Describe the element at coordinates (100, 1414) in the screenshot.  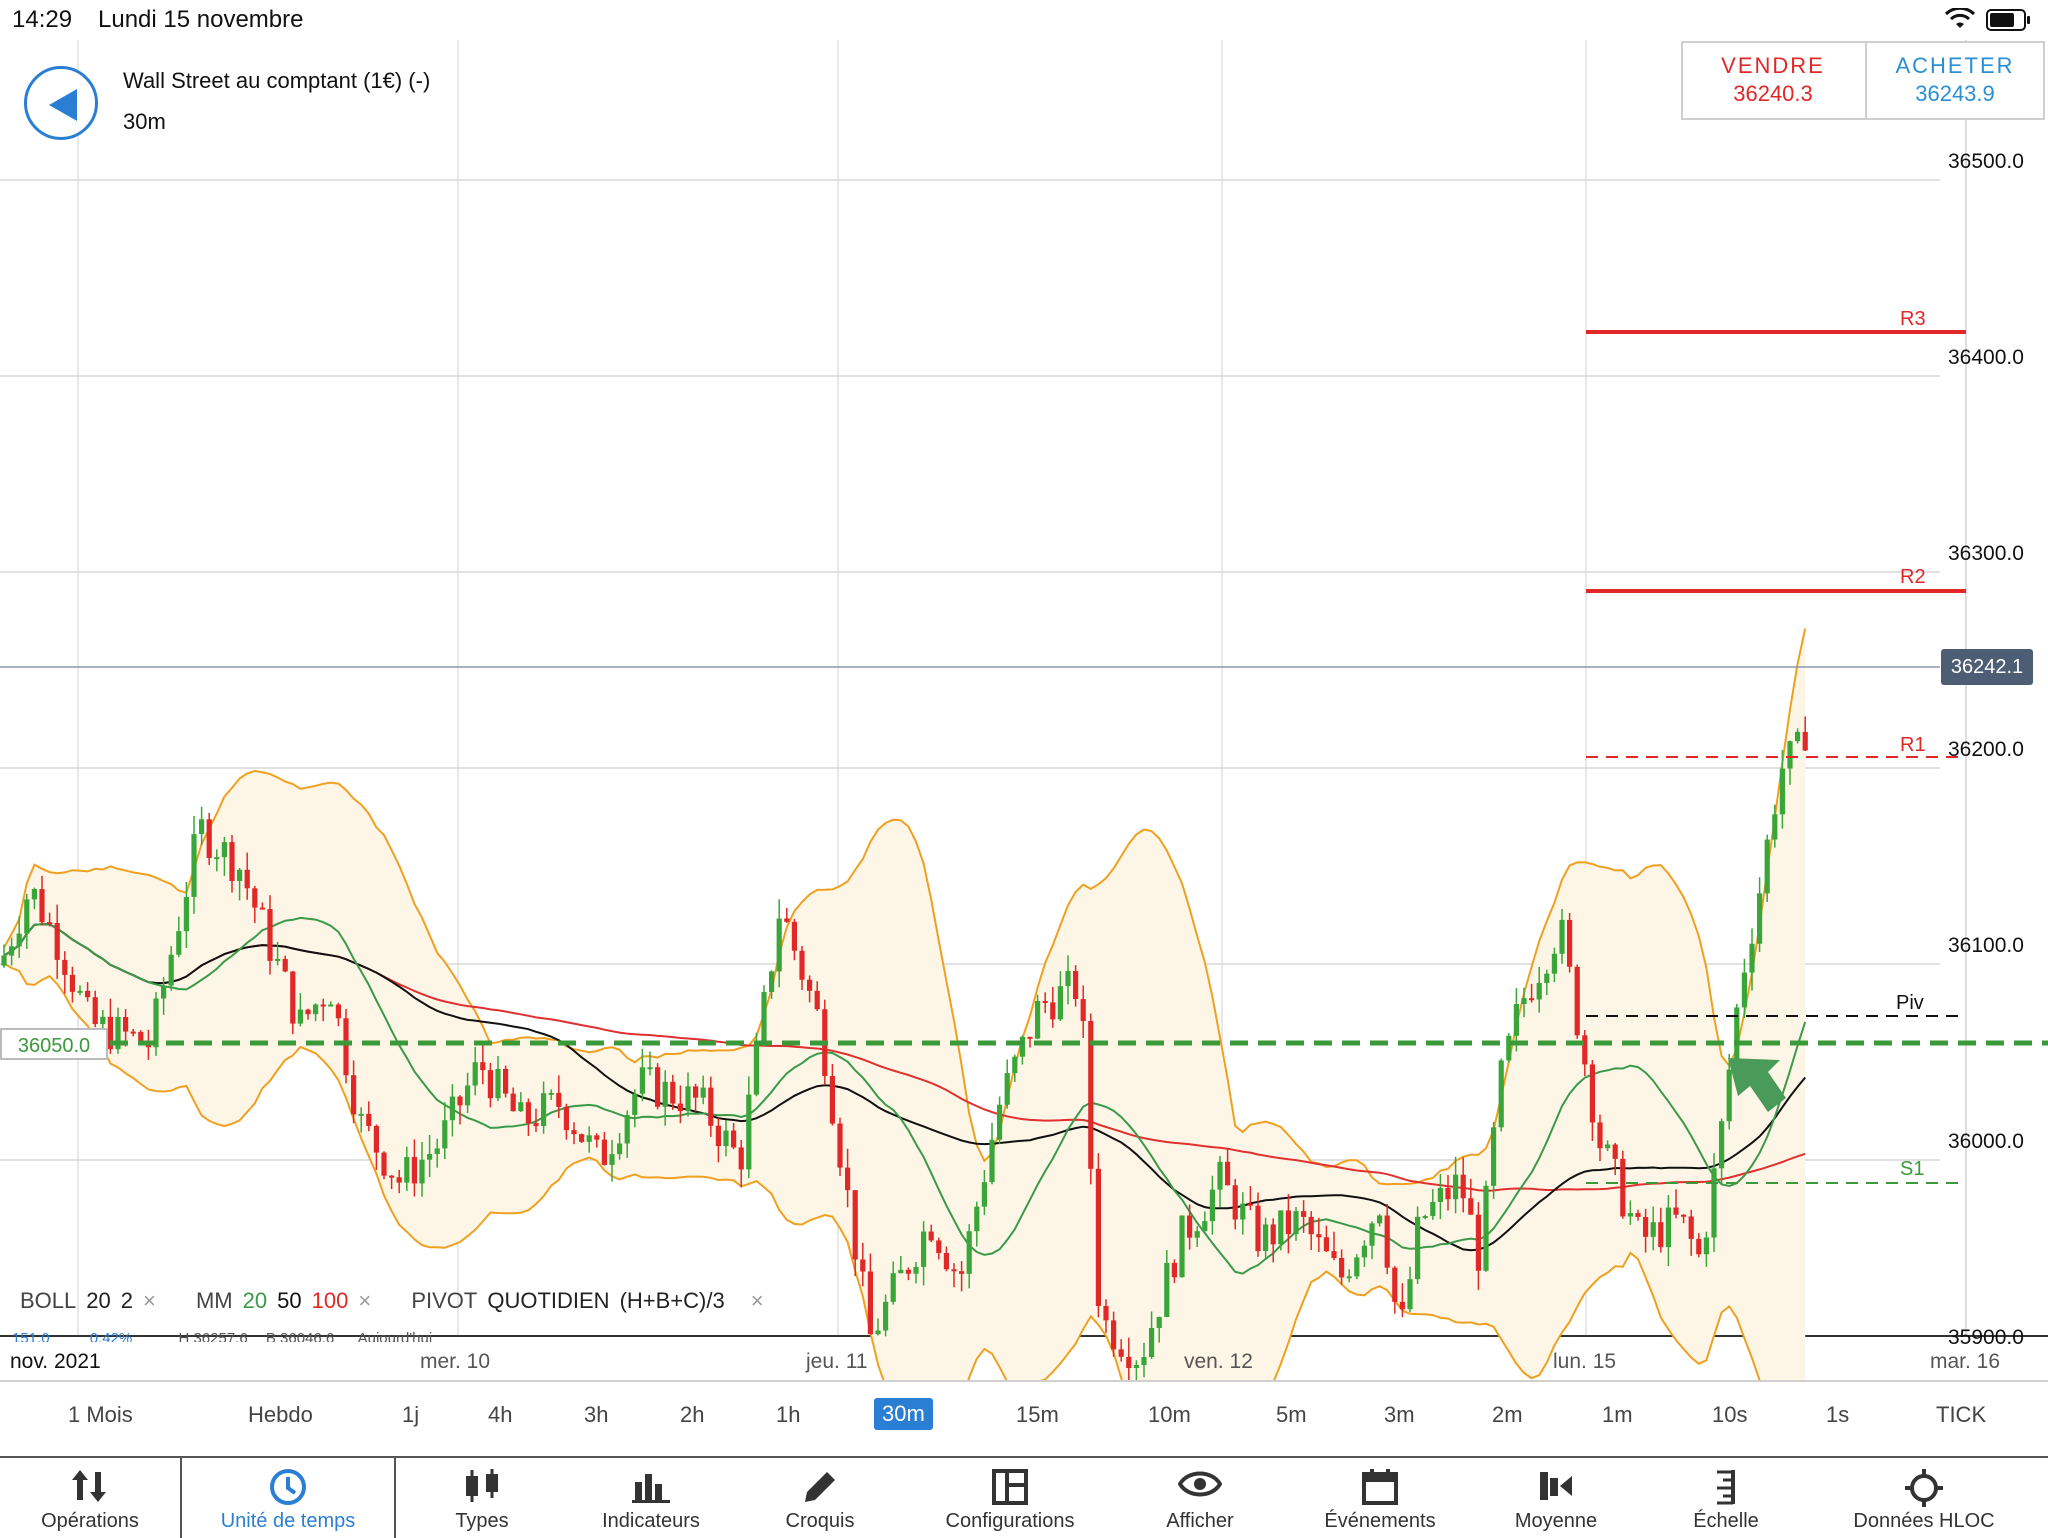
I see `tf-1-month: 1 Mois` at that location.